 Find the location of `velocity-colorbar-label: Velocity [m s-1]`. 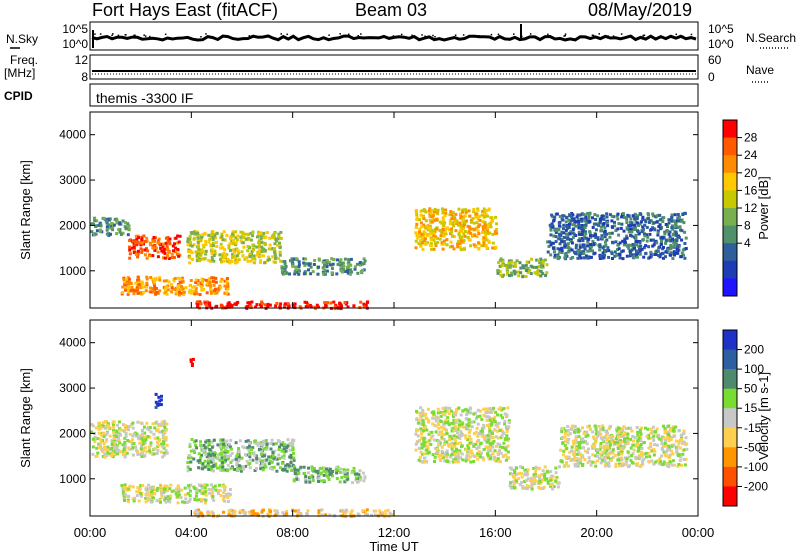

velocity-colorbar-label: Velocity [m s-1] is located at coordinates (763, 416).